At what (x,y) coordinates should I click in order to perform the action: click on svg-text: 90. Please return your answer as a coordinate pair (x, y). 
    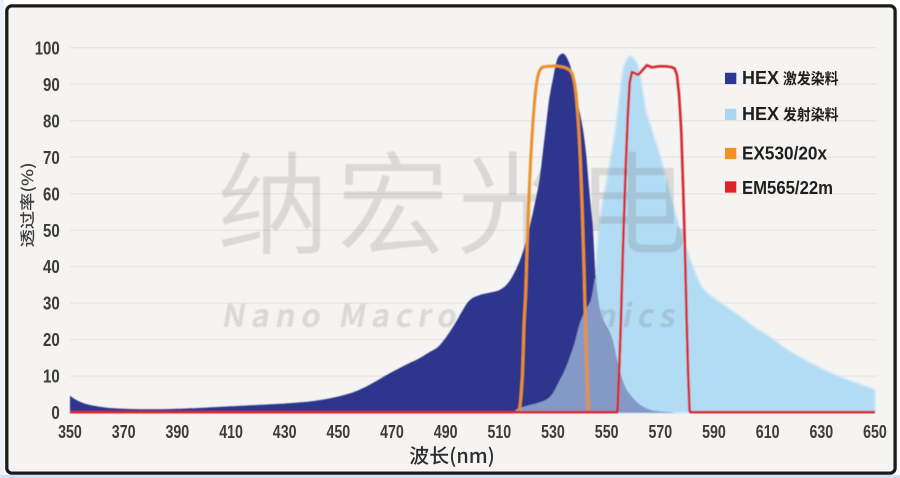
    Looking at the image, I should click on (51, 85).